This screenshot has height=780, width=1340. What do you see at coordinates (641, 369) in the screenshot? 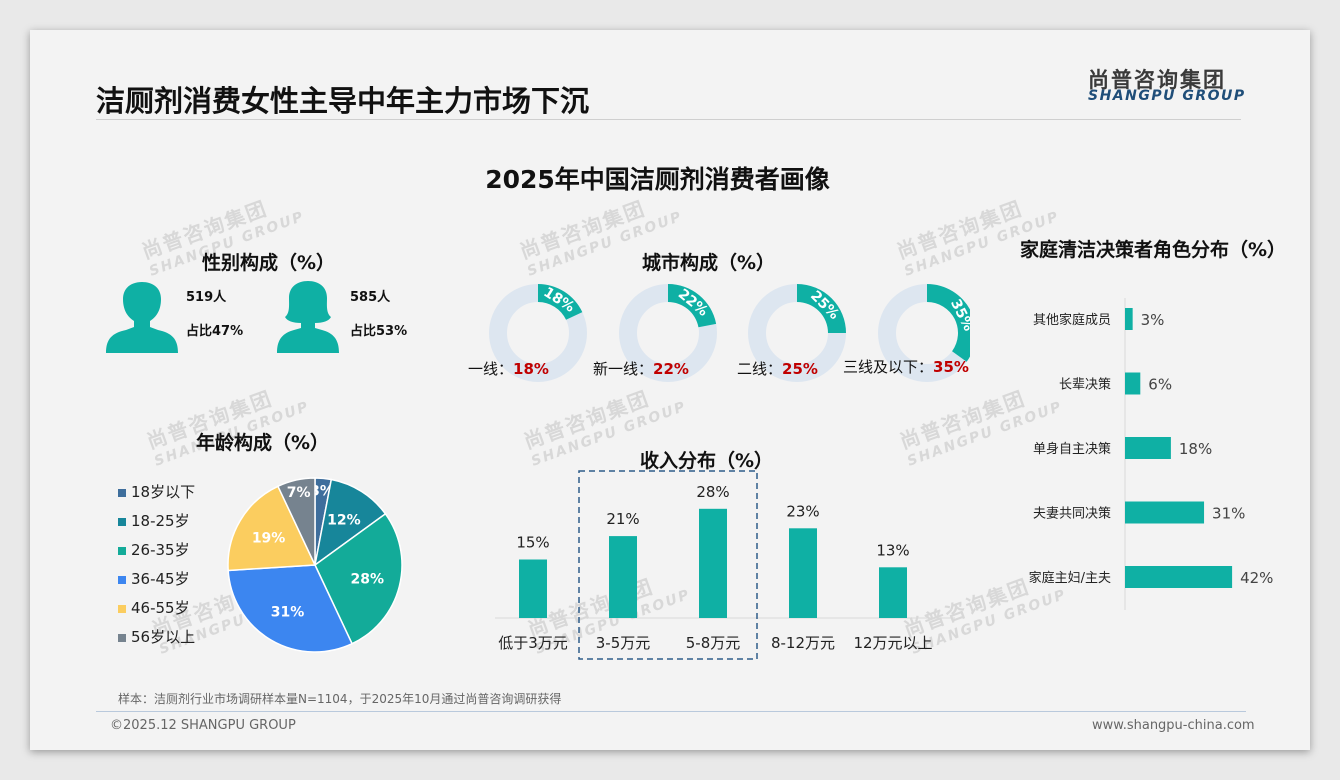
I see `city-label-new-tier1: 新一线：22%` at bounding box center [641, 369].